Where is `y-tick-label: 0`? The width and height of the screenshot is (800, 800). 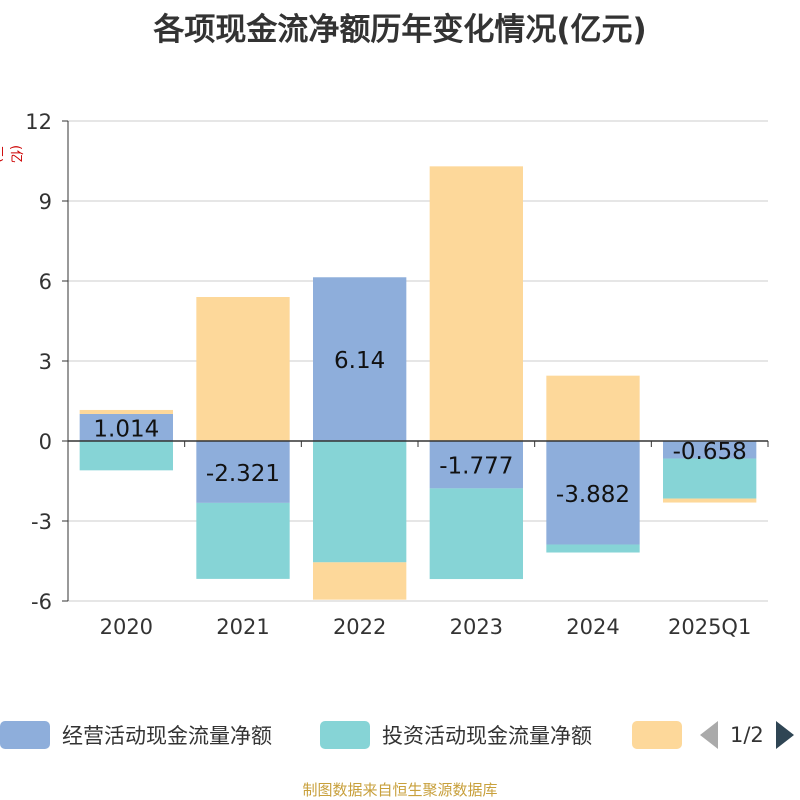
y-tick-label: 0 is located at coordinates (45, 442).